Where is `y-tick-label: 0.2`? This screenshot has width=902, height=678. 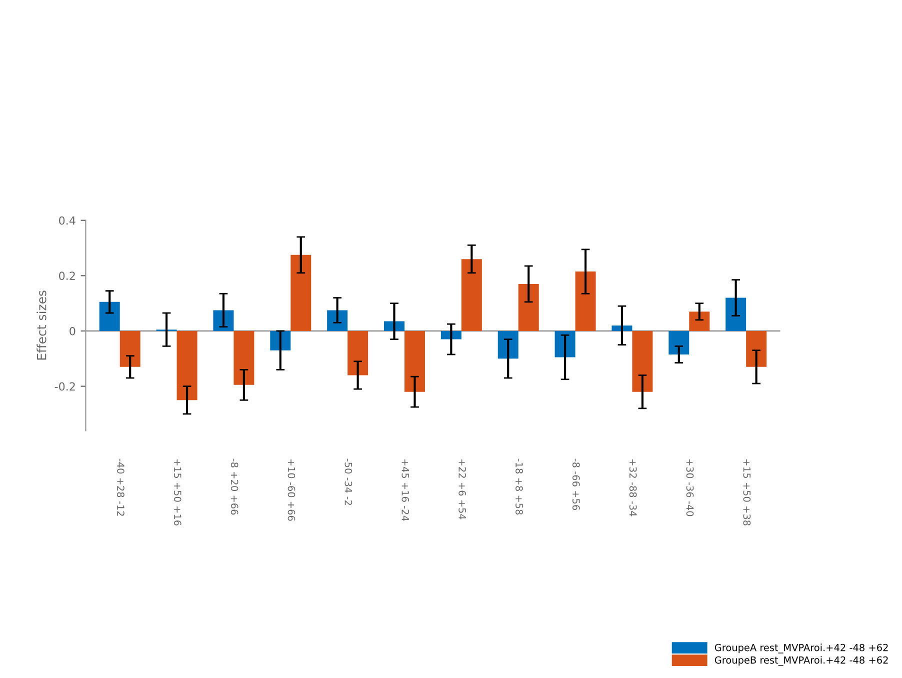 y-tick-label: 0.2 is located at coordinates (67, 276).